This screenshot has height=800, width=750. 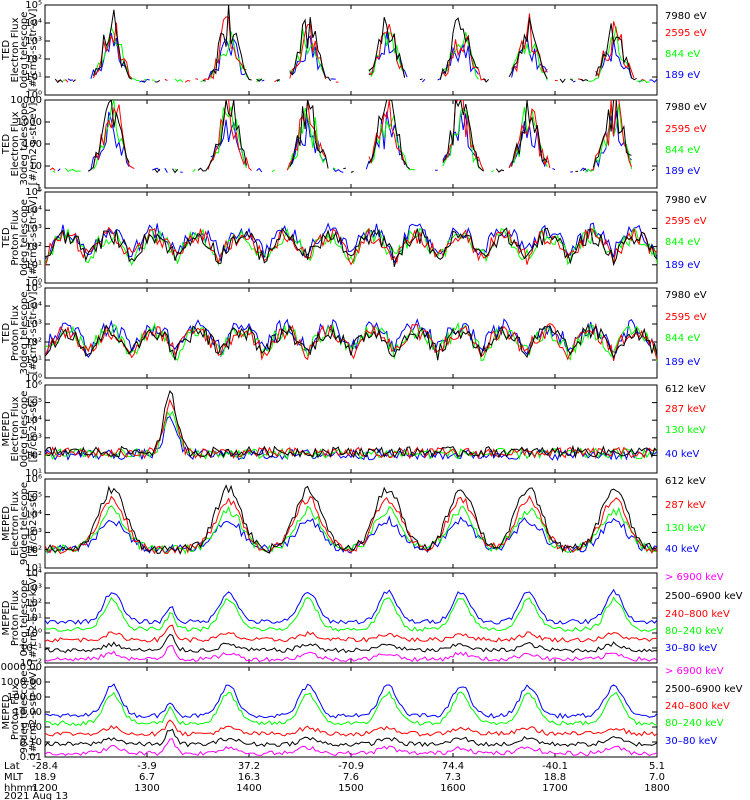 What do you see at coordinates (682, 171) in the screenshot?
I see `legend-entry: 189 eV` at bounding box center [682, 171].